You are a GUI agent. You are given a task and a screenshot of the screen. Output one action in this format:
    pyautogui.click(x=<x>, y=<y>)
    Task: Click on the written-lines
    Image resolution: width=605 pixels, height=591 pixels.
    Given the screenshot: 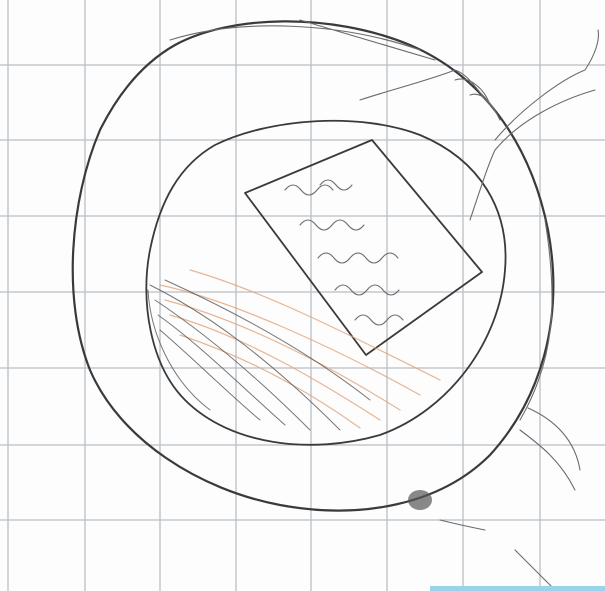 What is the action you would take?
    pyautogui.click(x=344, y=252)
    